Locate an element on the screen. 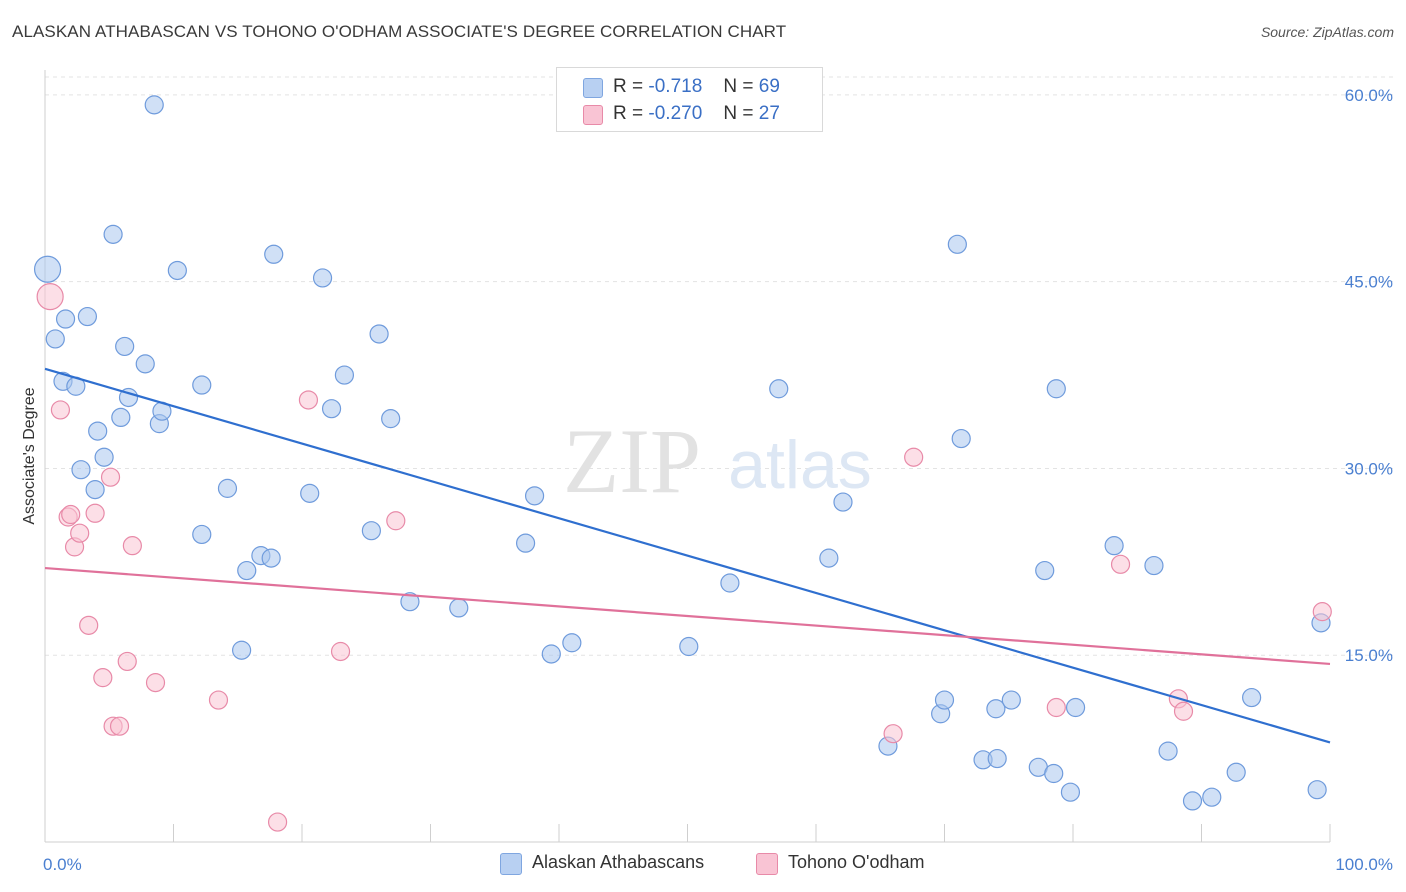 The width and height of the screenshot is (1406, 892). y-tick-label: 60.0% is located at coordinates (1369, 95).